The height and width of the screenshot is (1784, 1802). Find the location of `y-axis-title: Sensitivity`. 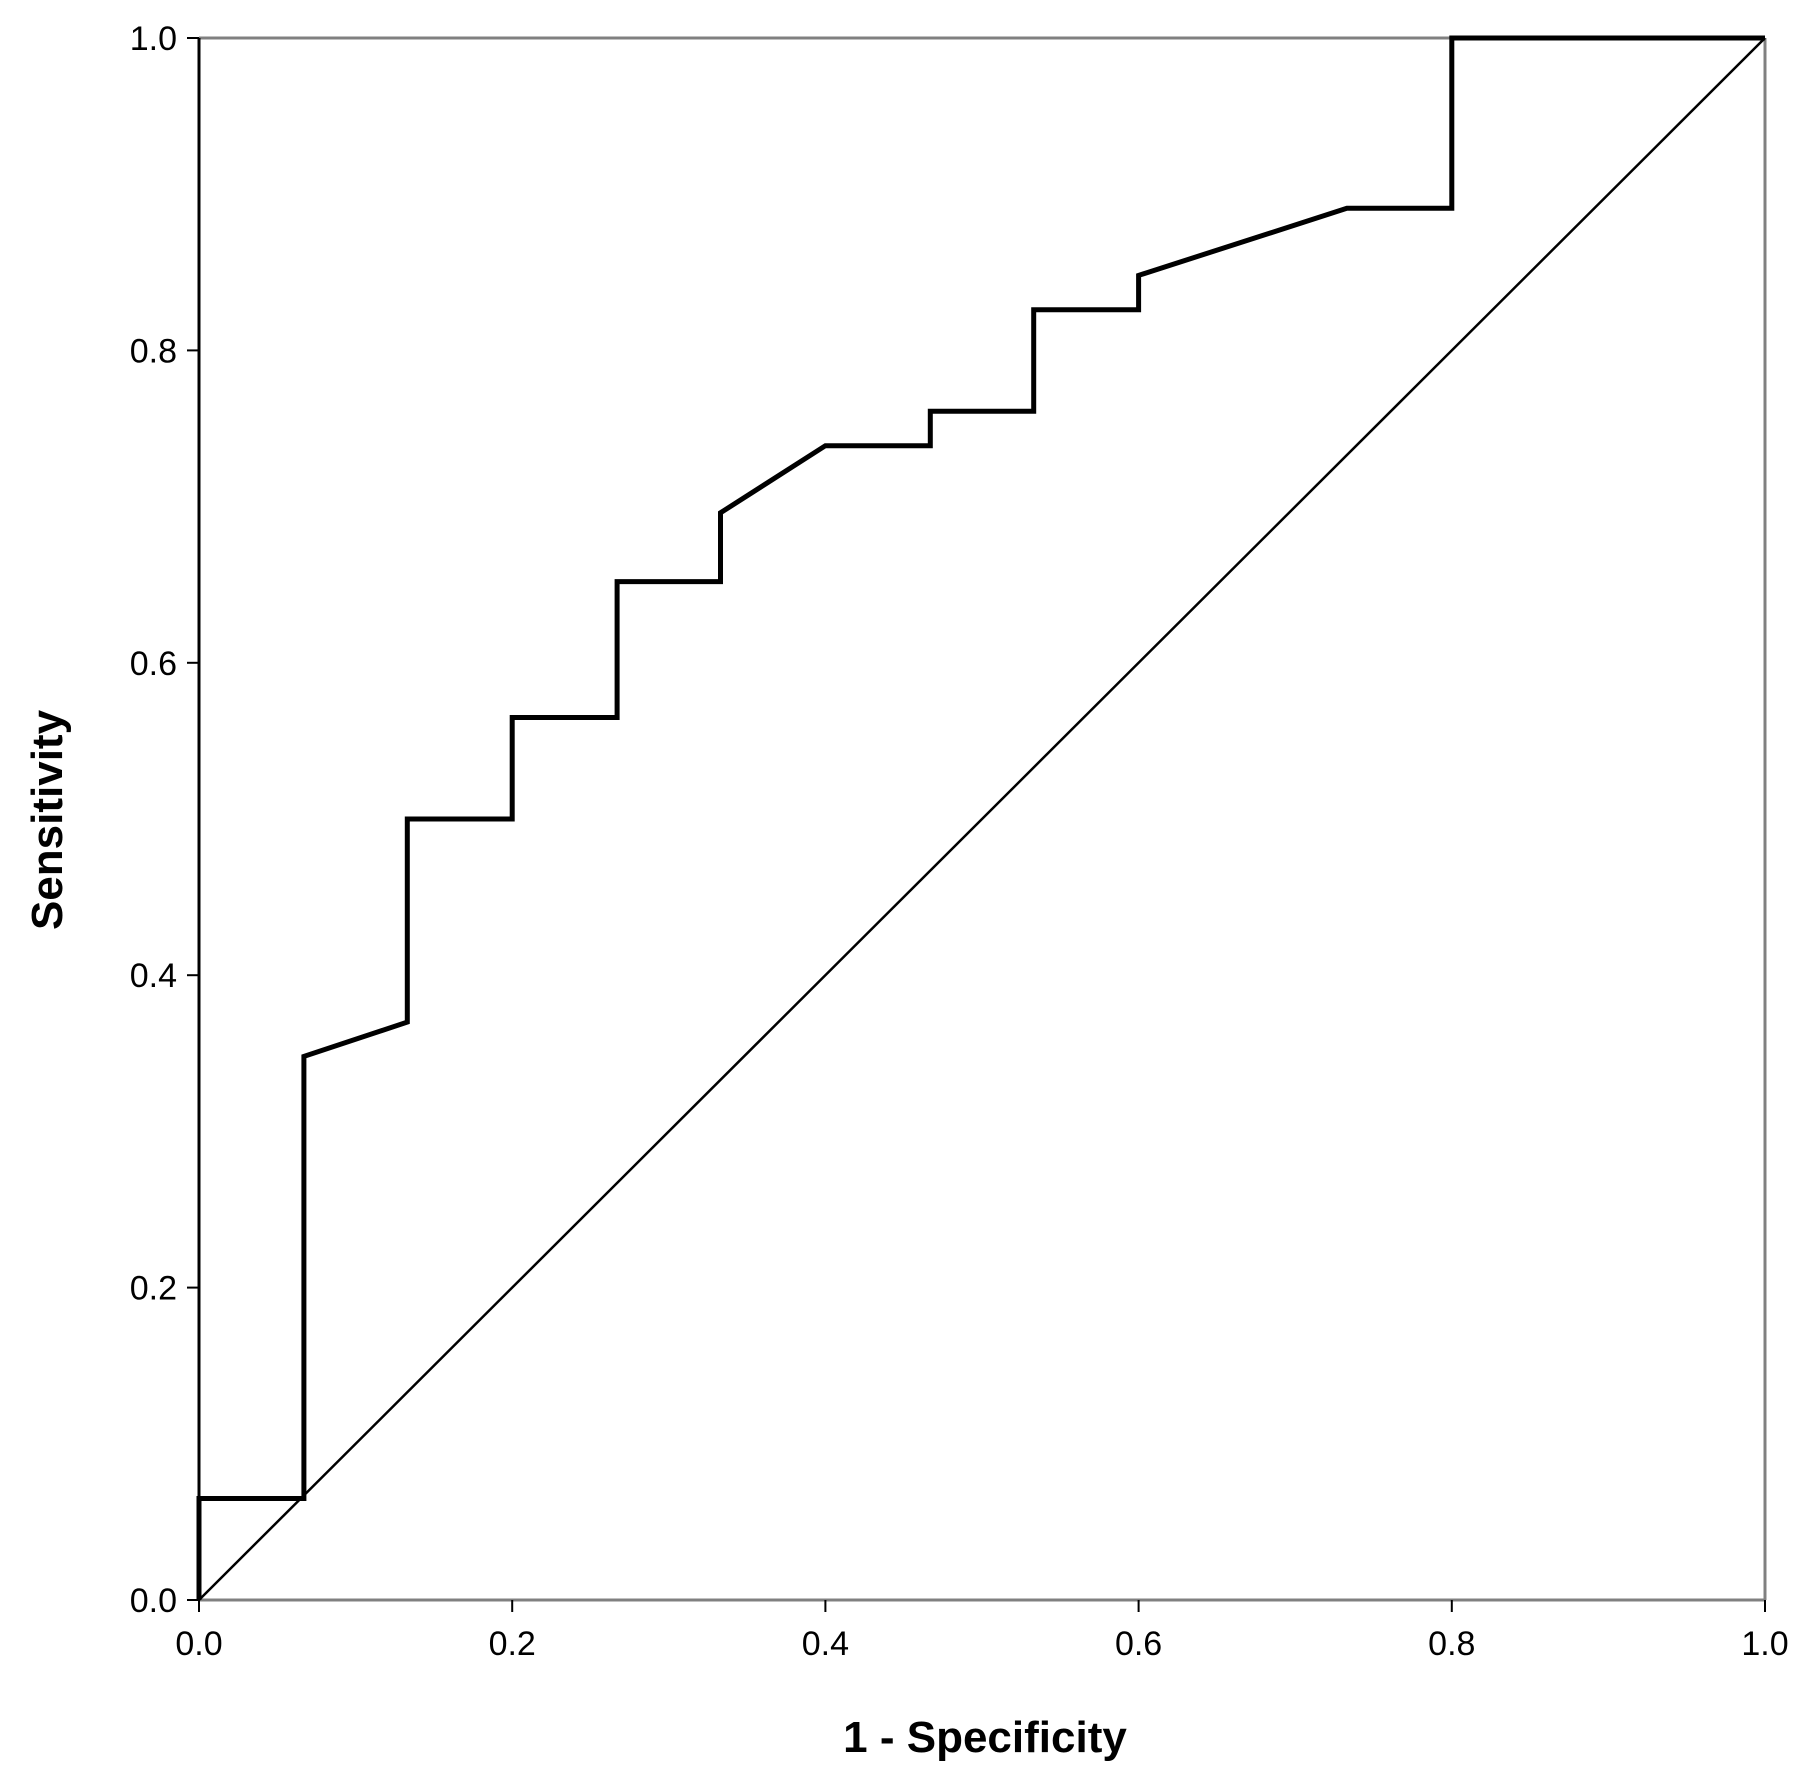

y-axis-title: Sensitivity is located at coordinates (47, 819).